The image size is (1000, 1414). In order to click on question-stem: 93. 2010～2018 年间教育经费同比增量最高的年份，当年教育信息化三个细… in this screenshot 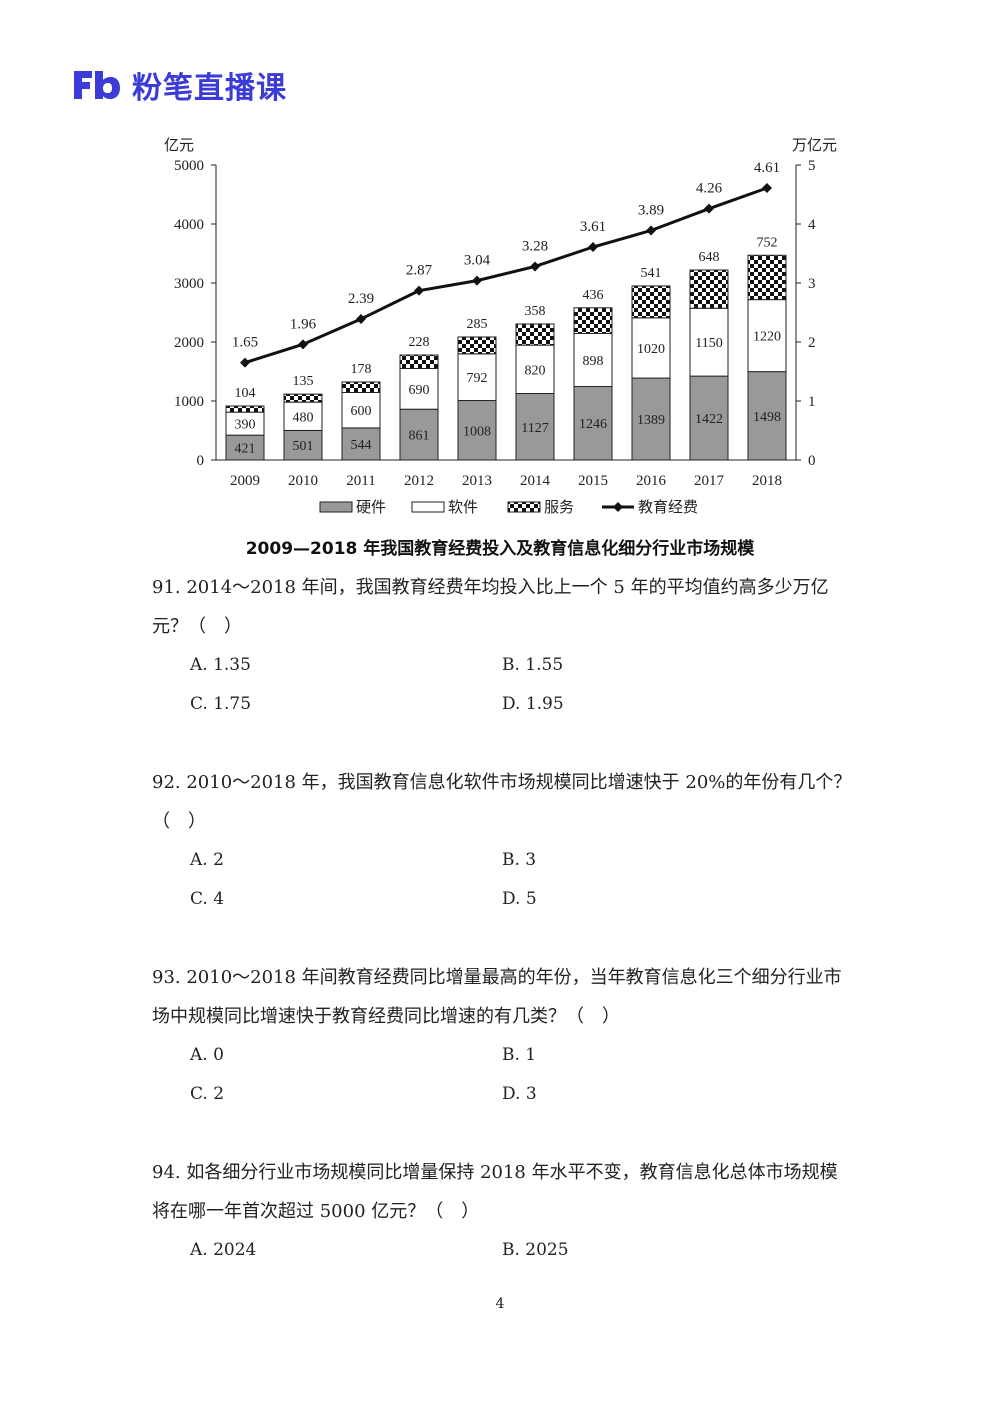, I will do `click(497, 997)`.